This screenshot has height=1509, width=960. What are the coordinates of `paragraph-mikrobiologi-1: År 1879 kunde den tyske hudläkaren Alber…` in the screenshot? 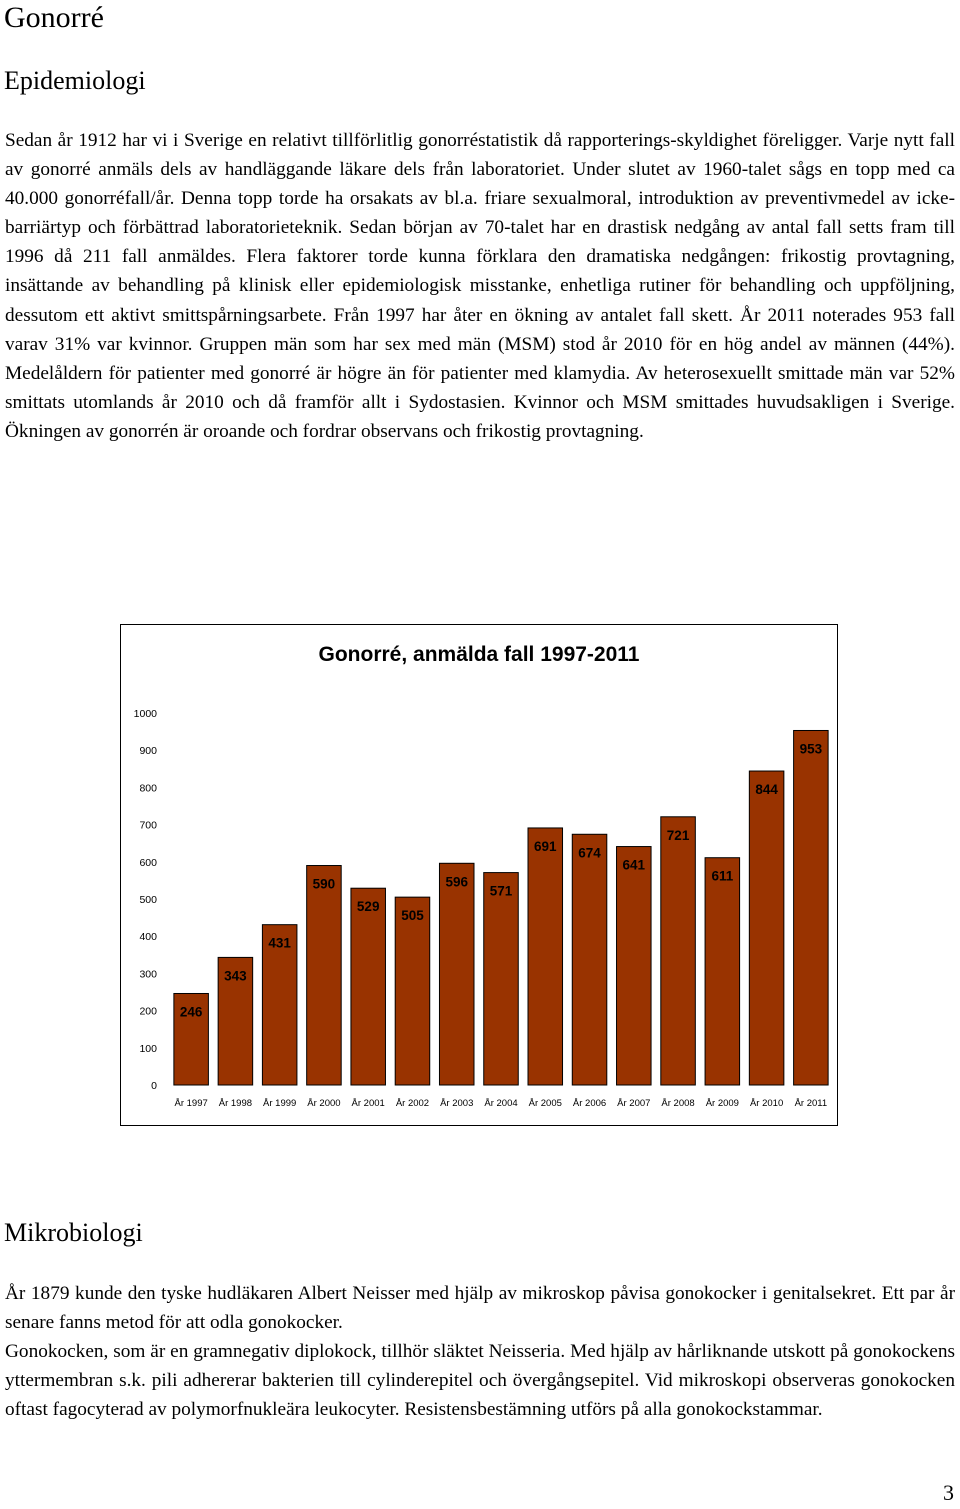 It's located at (480, 1308).